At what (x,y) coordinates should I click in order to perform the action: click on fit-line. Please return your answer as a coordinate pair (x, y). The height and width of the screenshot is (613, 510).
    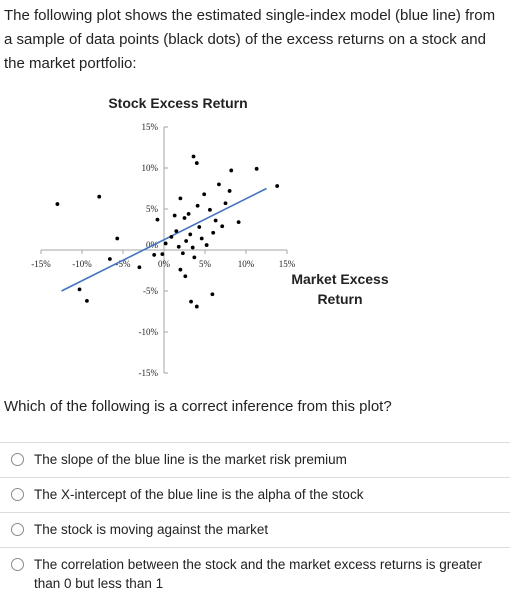
    Looking at the image, I should click on (164, 239).